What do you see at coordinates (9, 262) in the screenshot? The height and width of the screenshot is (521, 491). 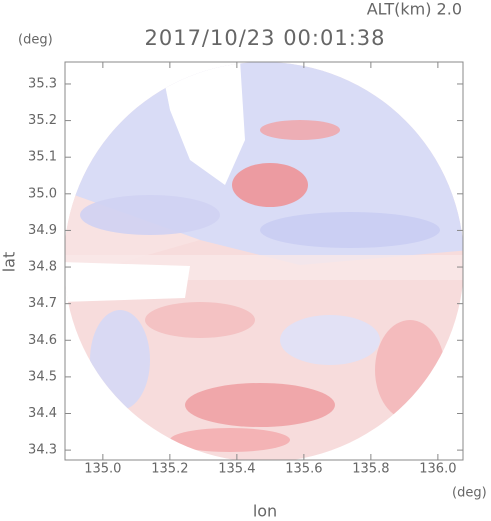 I see `y-axis-label: lat` at bounding box center [9, 262].